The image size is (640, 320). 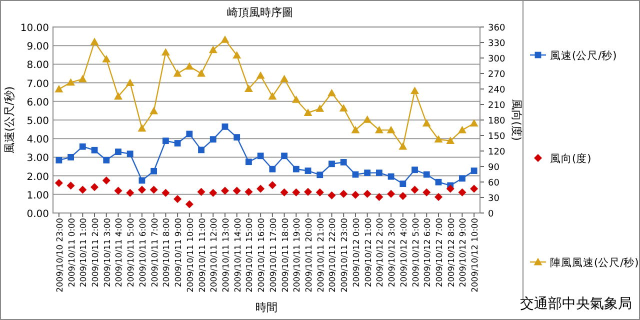 What do you see at coordinates (37, 121) in the screenshot?
I see `y-tick-label: 5.00` at bounding box center [37, 121].